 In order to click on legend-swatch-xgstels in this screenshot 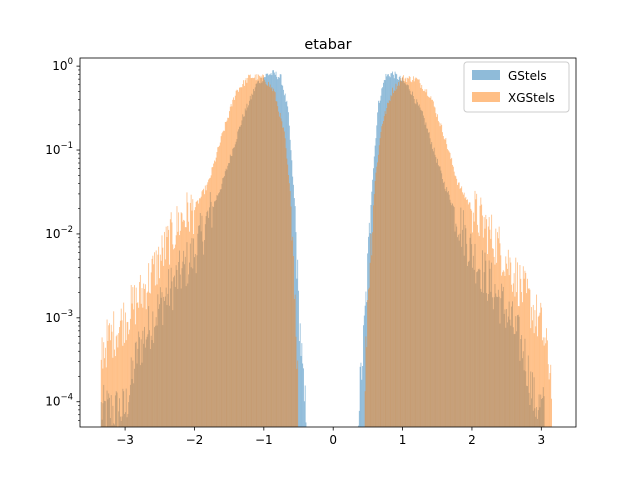, I will do `click(486, 97)`.